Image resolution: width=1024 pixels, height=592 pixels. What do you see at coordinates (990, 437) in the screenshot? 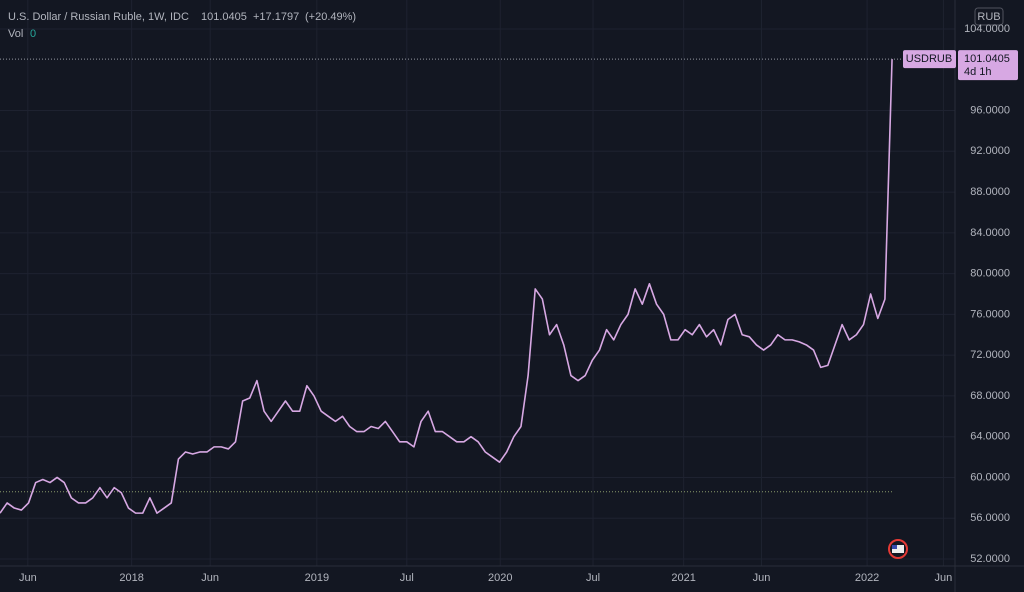
I see `y-tick-label: 64.0000` at bounding box center [990, 437].